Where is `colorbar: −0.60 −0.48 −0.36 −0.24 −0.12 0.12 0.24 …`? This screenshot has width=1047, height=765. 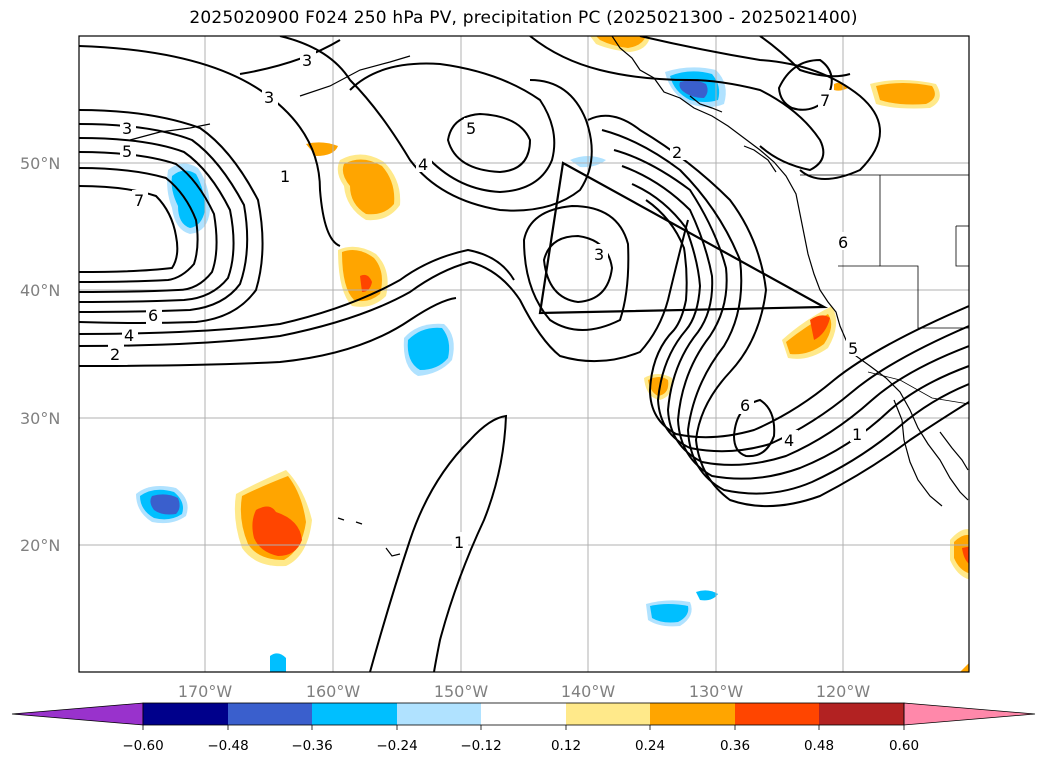
colorbar: −0.60 −0.48 −0.36 −0.24 −0.12 0.12 0.24 … is located at coordinates (523, 728).